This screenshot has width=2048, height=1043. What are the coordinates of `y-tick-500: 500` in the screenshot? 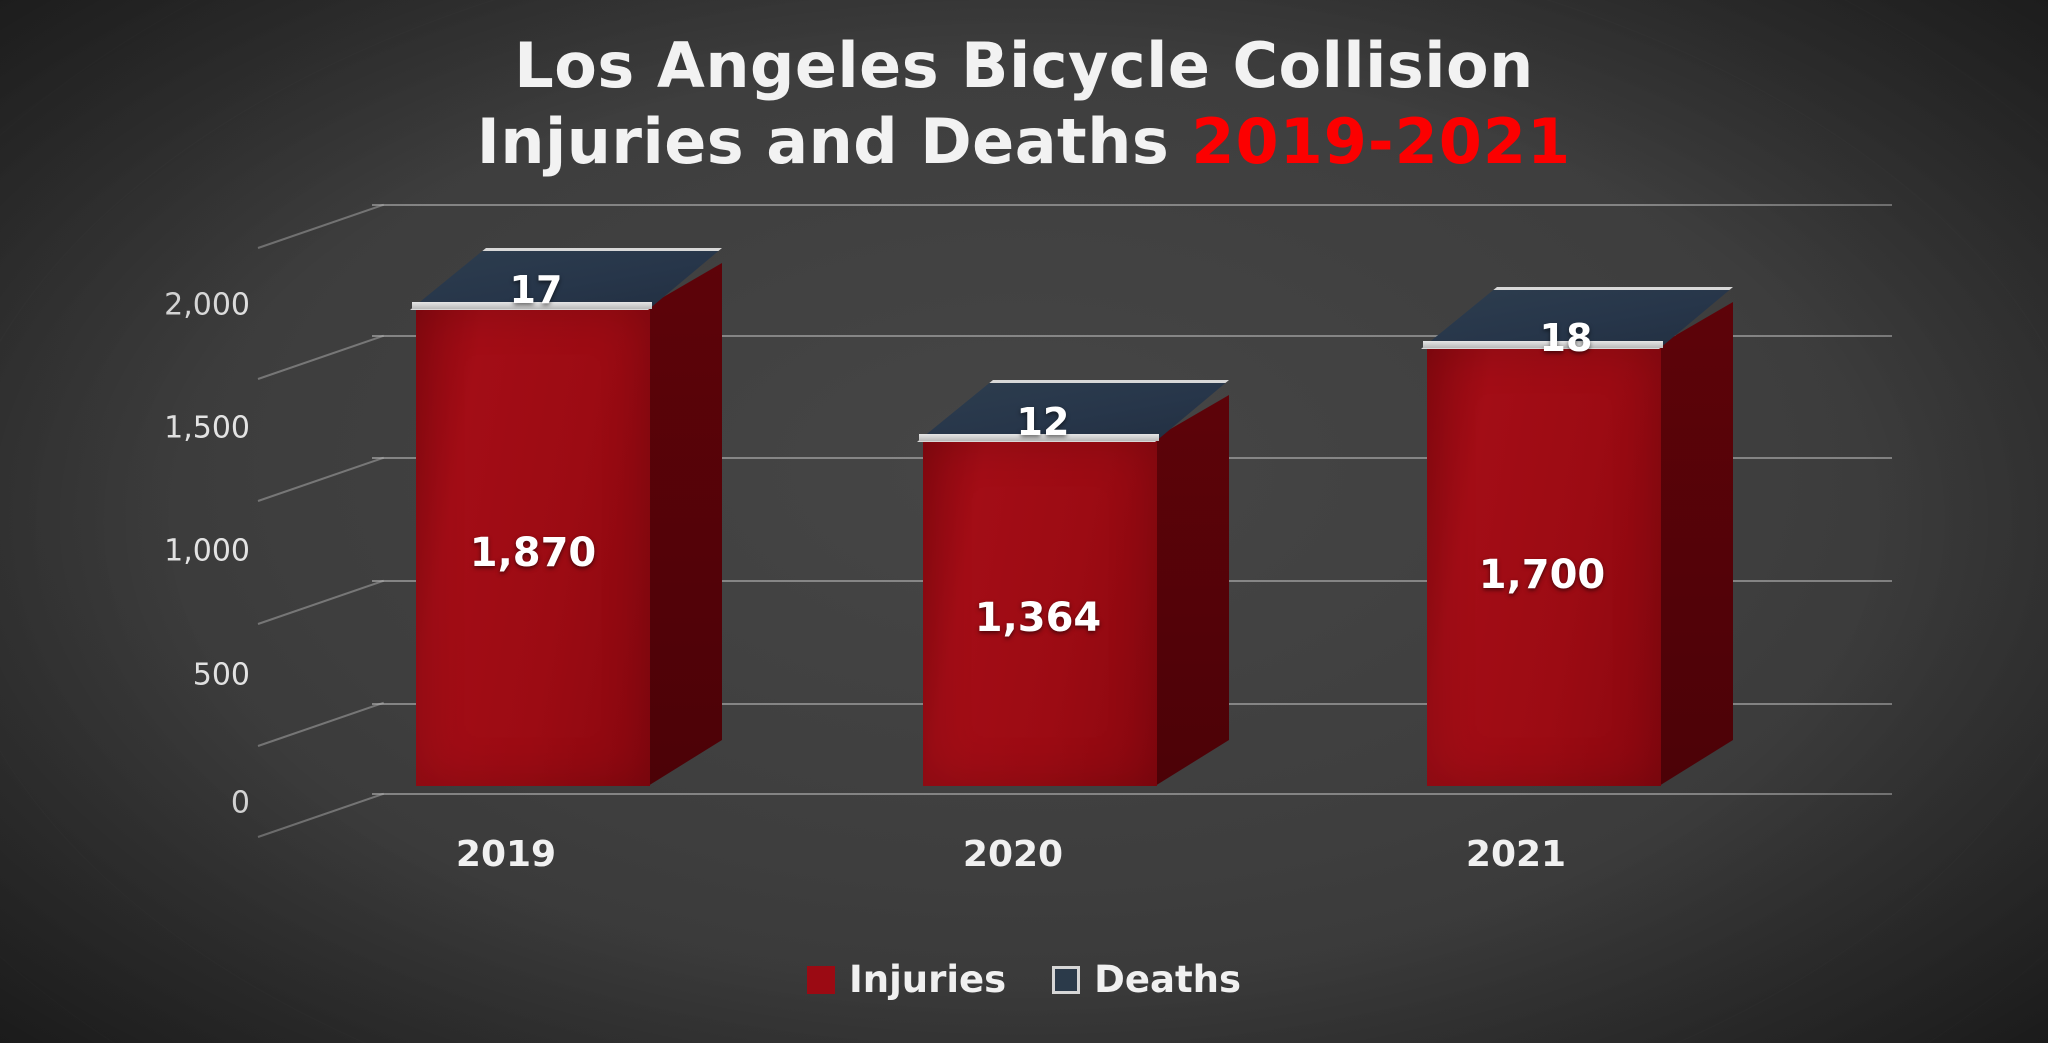 It's located at (221, 675).